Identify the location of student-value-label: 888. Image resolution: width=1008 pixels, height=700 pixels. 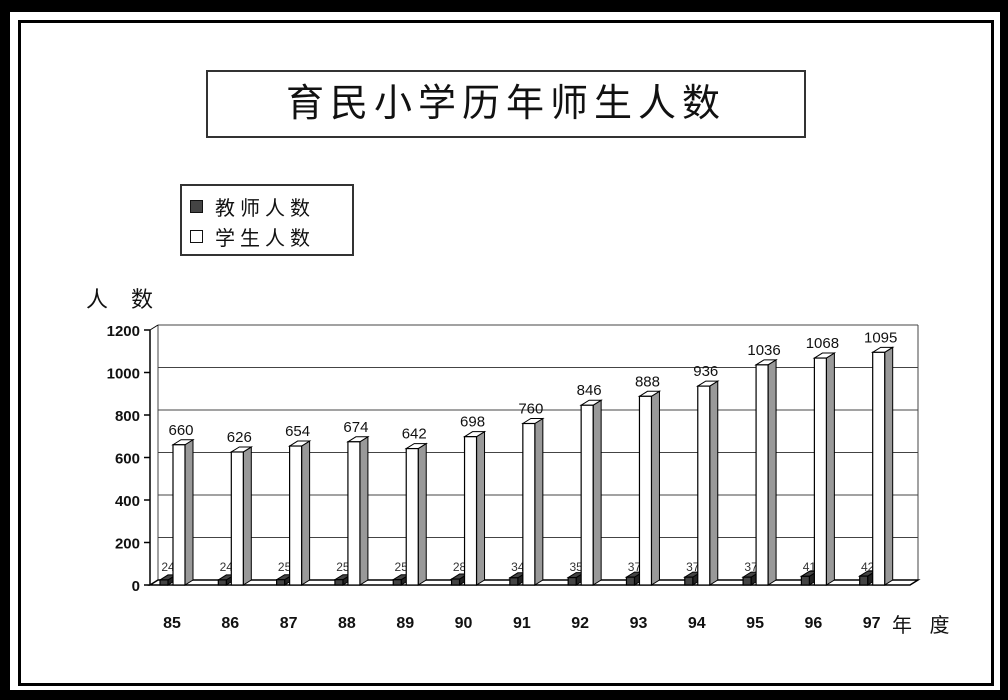
(647, 381).